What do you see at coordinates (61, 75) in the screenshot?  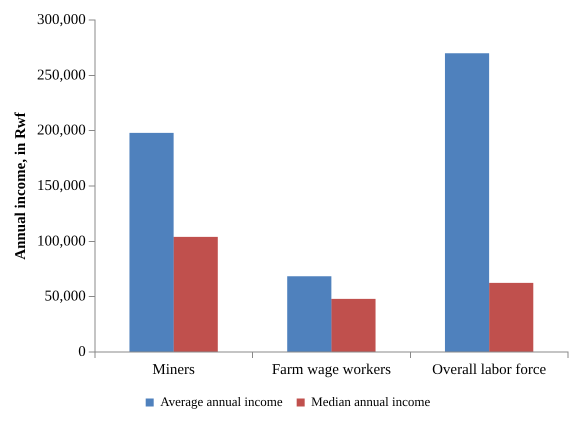 I see `y-tick-label: 250,000` at bounding box center [61, 75].